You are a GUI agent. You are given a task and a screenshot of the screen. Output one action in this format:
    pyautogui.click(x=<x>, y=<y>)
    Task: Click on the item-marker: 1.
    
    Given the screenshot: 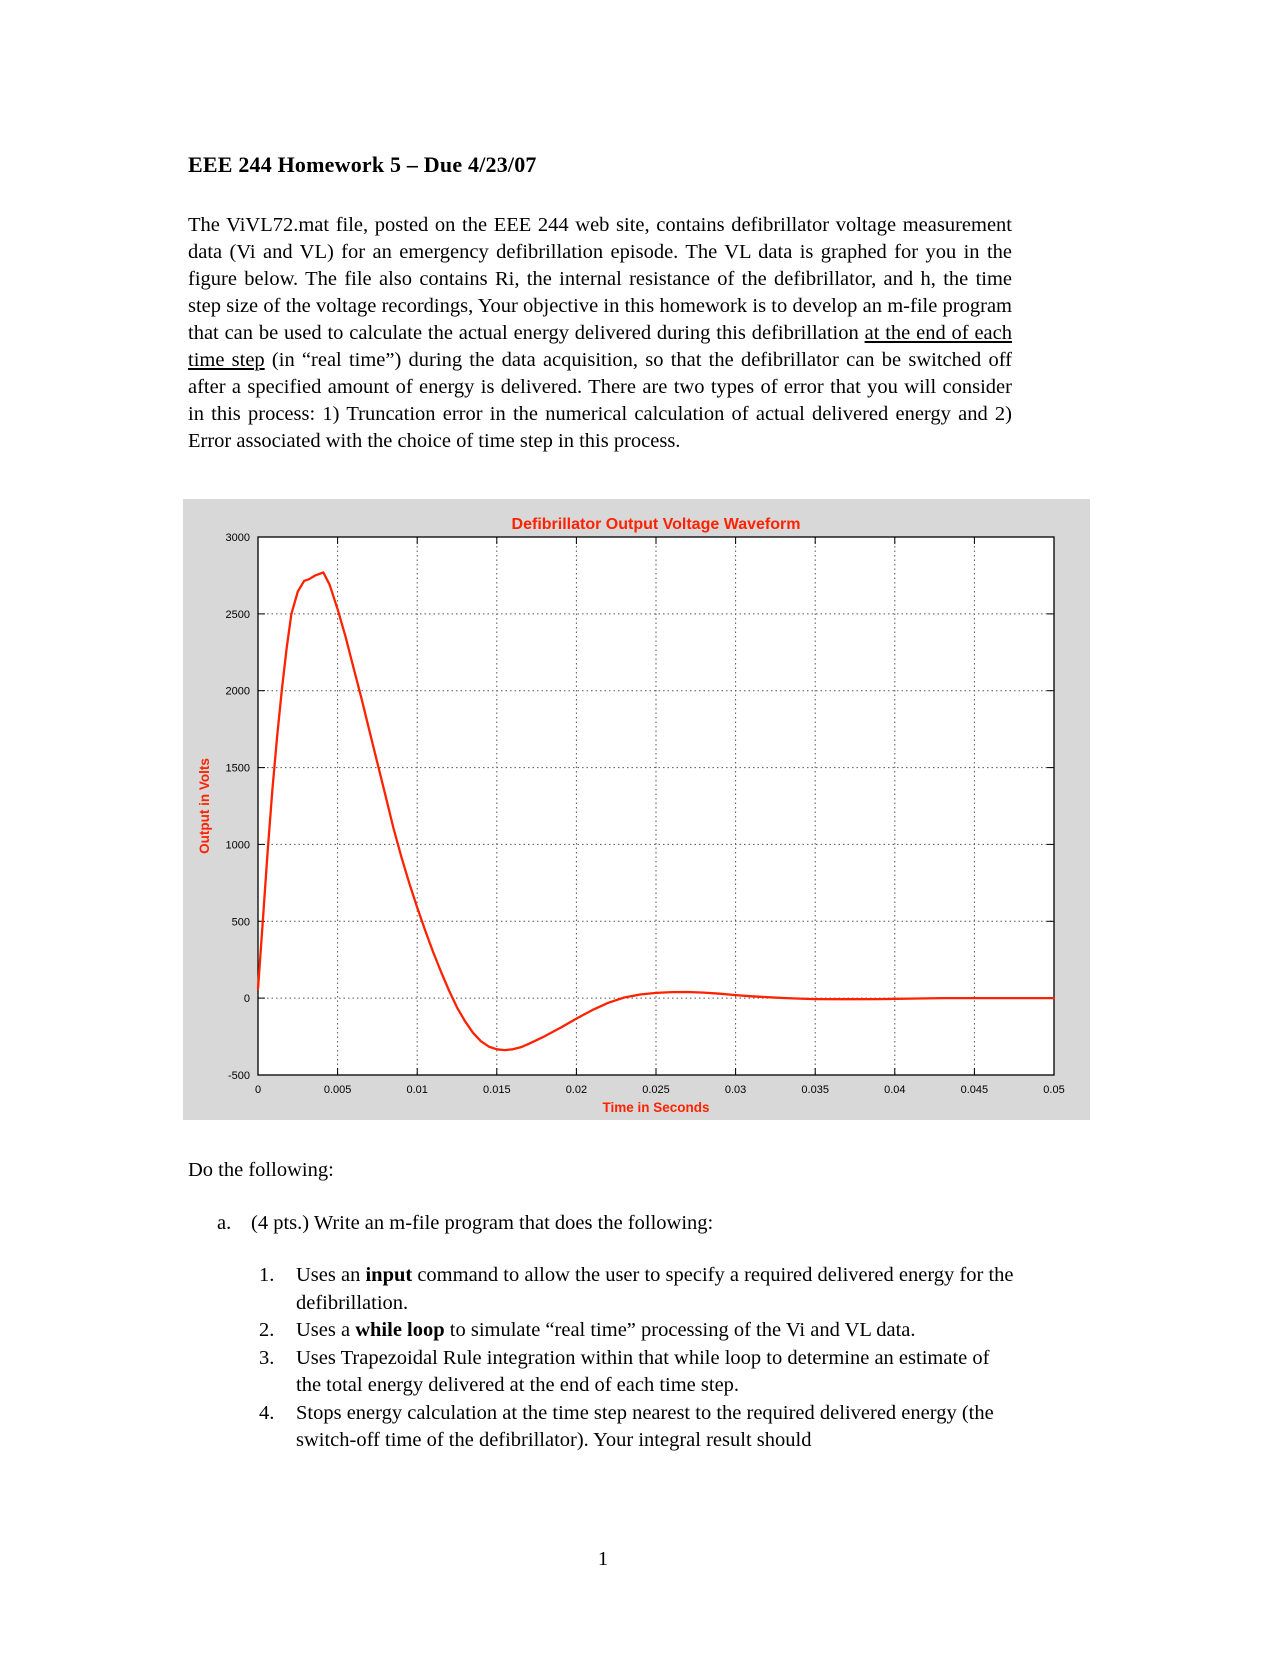 What is the action you would take?
    pyautogui.click(x=267, y=1275)
    